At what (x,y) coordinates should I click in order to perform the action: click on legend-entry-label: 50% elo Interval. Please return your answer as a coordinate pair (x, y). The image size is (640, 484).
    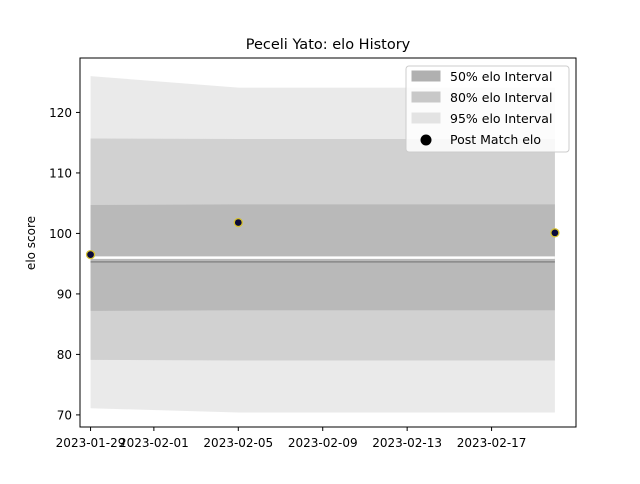
    Looking at the image, I should click on (501, 76).